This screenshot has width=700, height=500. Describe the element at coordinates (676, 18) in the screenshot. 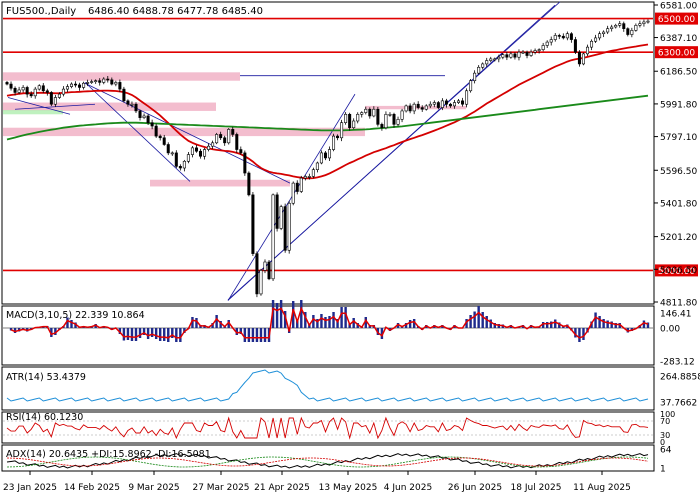

I see `price-level-badge` at that location.